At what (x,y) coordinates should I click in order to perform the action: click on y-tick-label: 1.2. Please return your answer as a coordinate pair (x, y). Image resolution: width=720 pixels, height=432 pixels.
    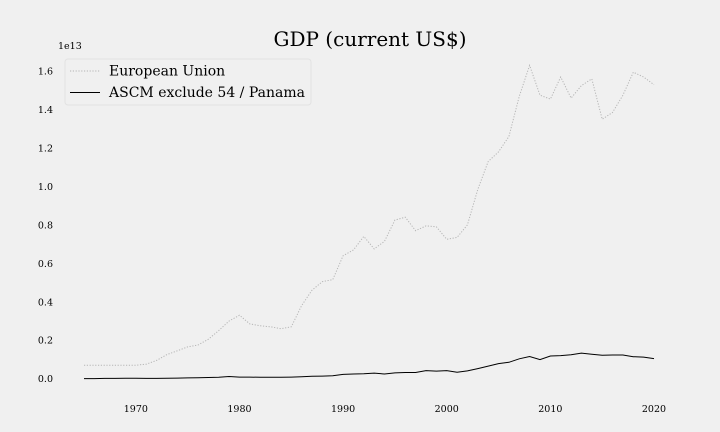
    Looking at the image, I should click on (45, 149).